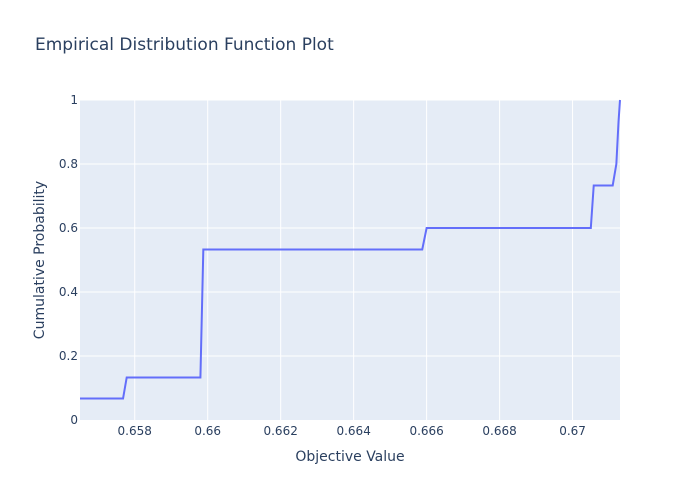 Image resolution: width=700 pixels, height=500 pixels. I want to click on y-tick-label: 0.6, so click(68, 228).